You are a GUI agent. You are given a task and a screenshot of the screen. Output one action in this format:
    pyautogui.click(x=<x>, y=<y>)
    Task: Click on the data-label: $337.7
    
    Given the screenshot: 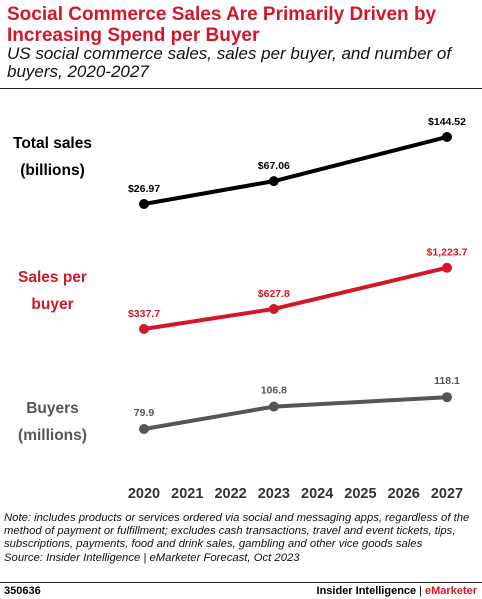 What is the action you would take?
    pyautogui.click(x=144, y=314)
    